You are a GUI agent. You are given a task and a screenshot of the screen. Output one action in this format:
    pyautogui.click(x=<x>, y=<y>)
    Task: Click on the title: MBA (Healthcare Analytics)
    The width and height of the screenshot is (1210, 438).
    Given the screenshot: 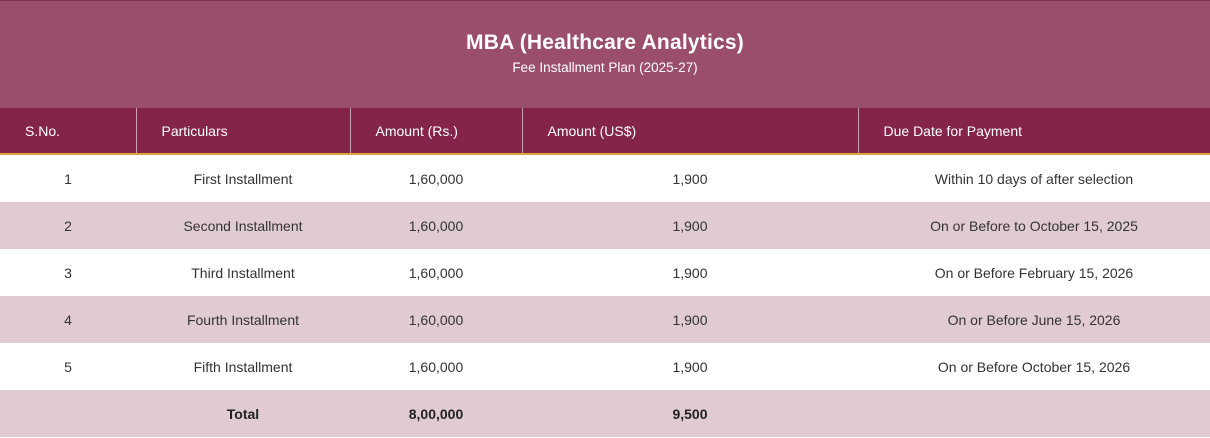 What is the action you would take?
    pyautogui.click(x=605, y=42)
    